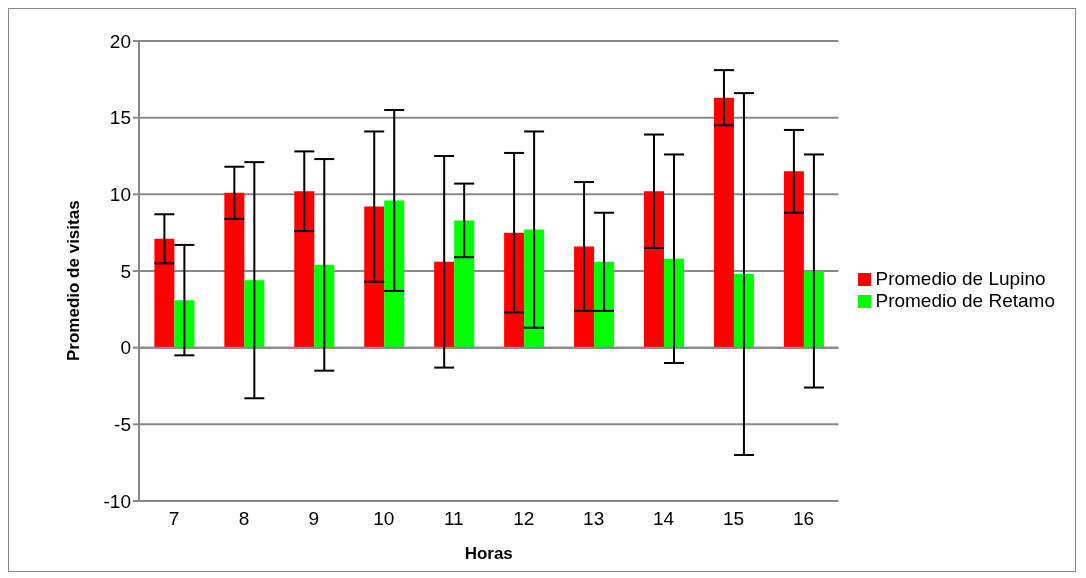 This screenshot has height=578, width=1086. What do you see at coordinates (117, 501) in the screenshot?
I see `y-tick-label: -10` at bounding box center [117, 501].